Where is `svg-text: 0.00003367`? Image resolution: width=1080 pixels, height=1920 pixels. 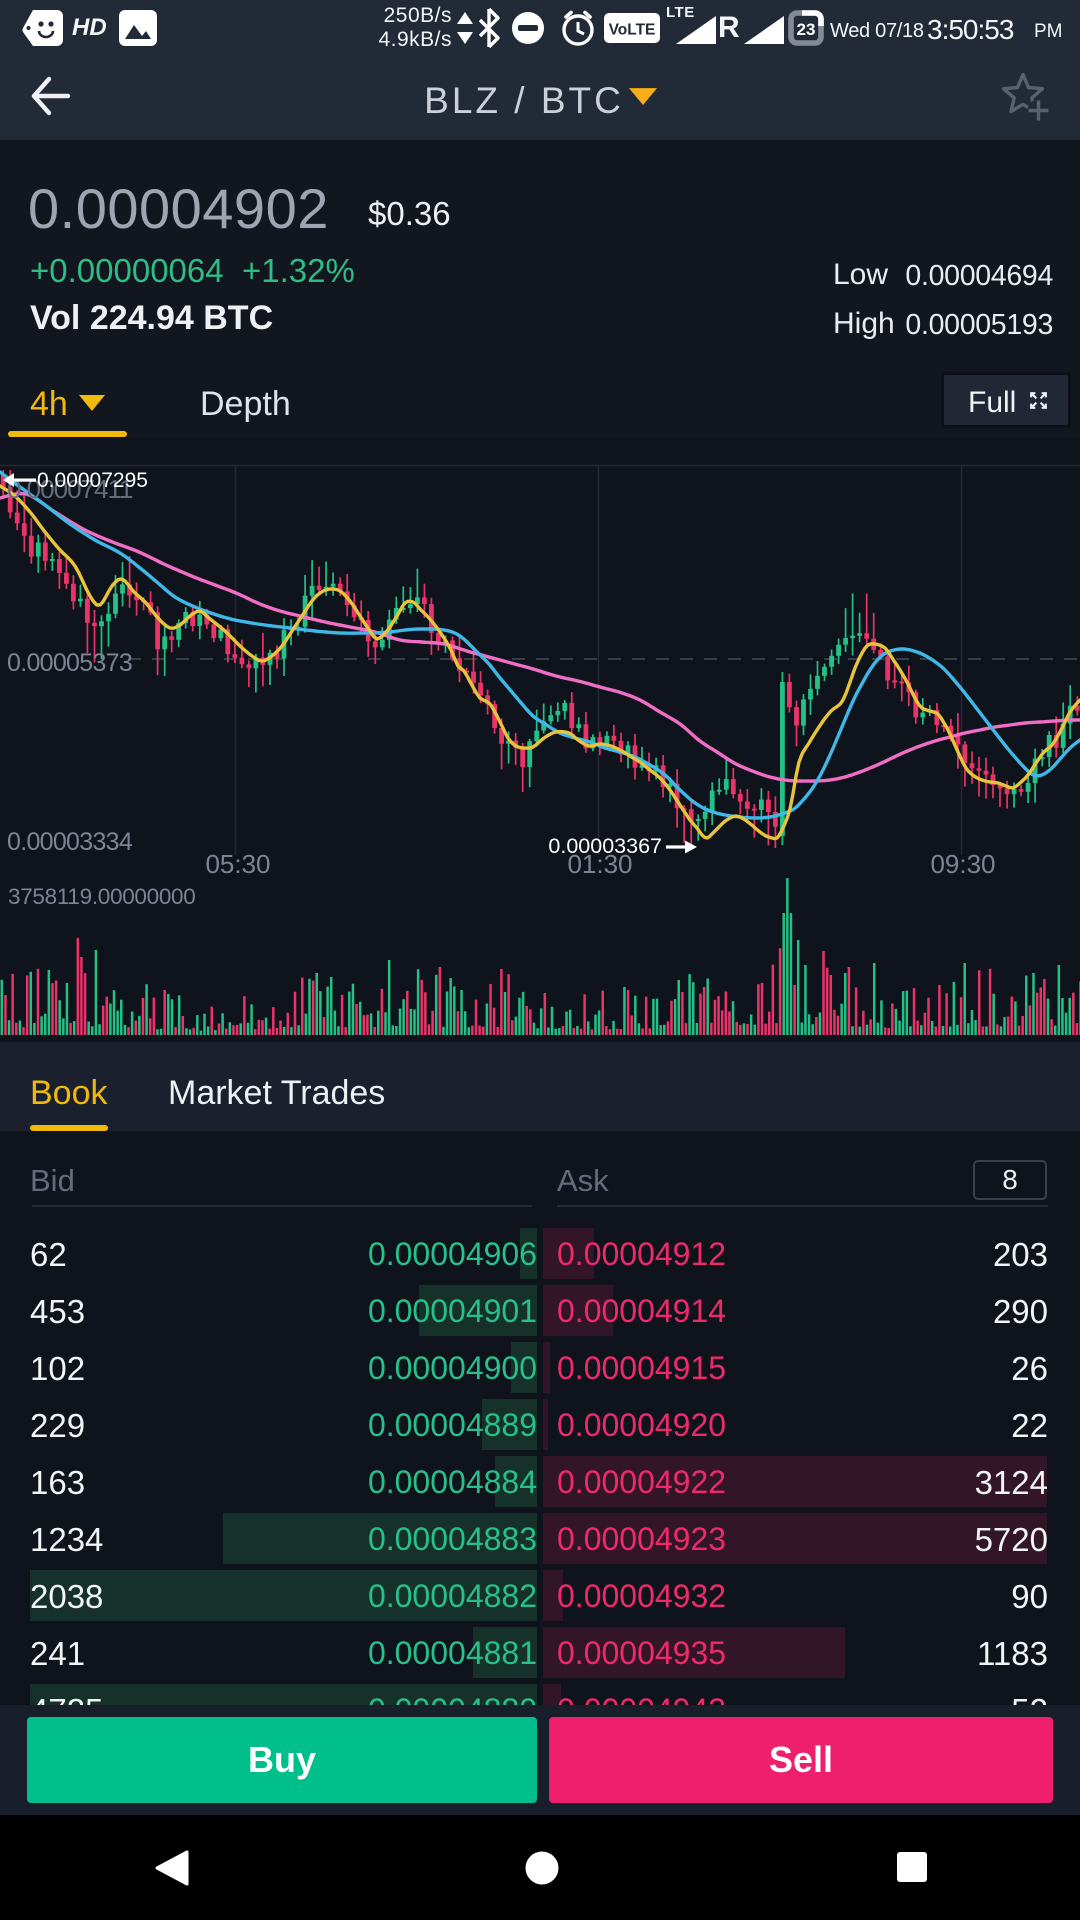
svg-text: 0.00003367 is located at coordinates (605, 846).